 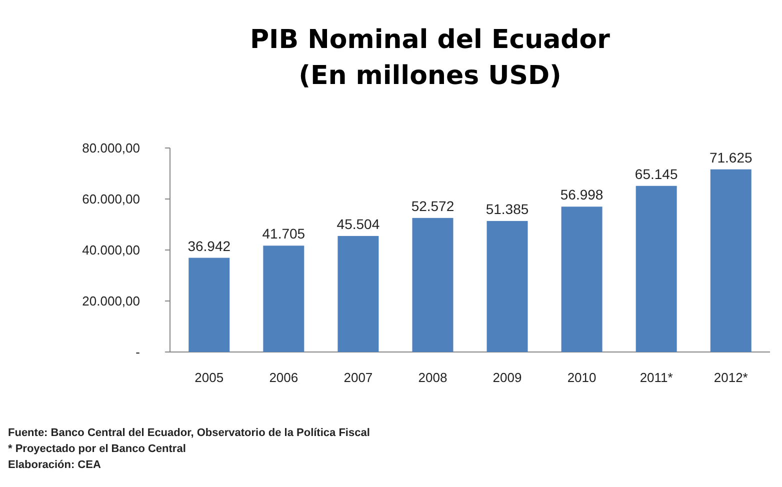 I want to click on x-tick-label: 2009, so click(x=507, y=377).